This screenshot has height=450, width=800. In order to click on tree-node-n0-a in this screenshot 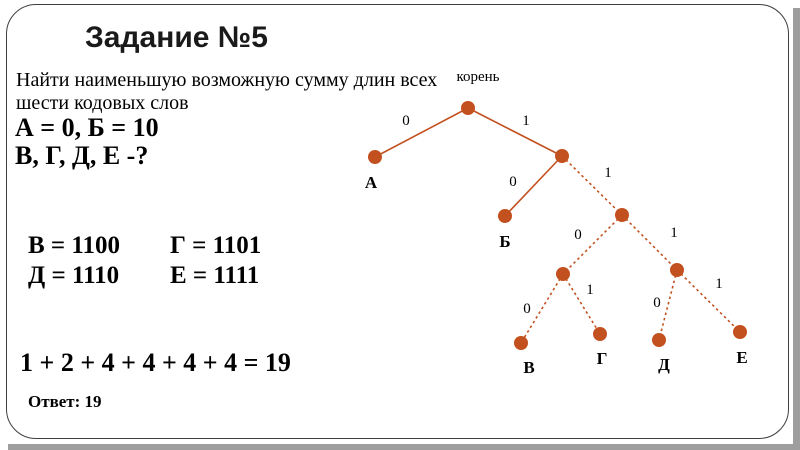, I will do `click(375, 157)`.